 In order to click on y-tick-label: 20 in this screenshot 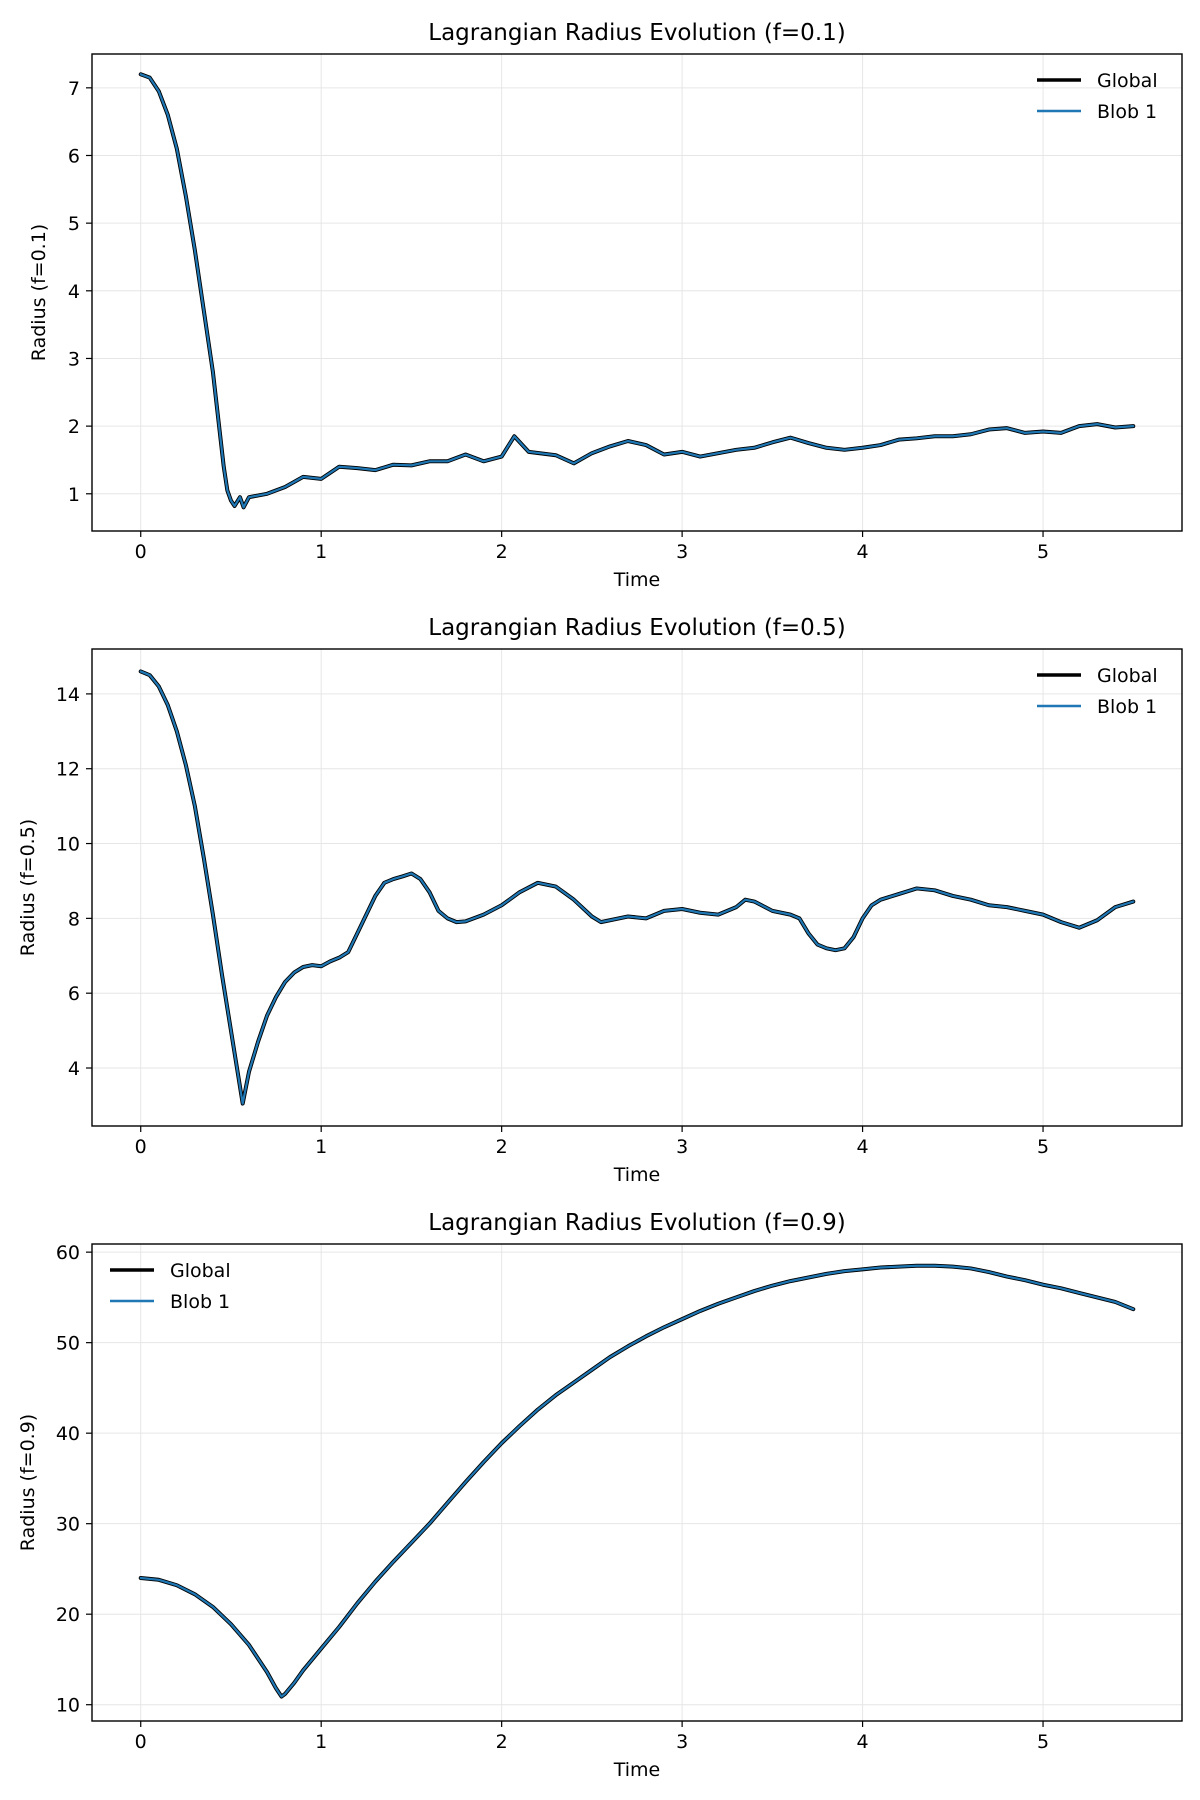, I will do `click(68, 1615)`.